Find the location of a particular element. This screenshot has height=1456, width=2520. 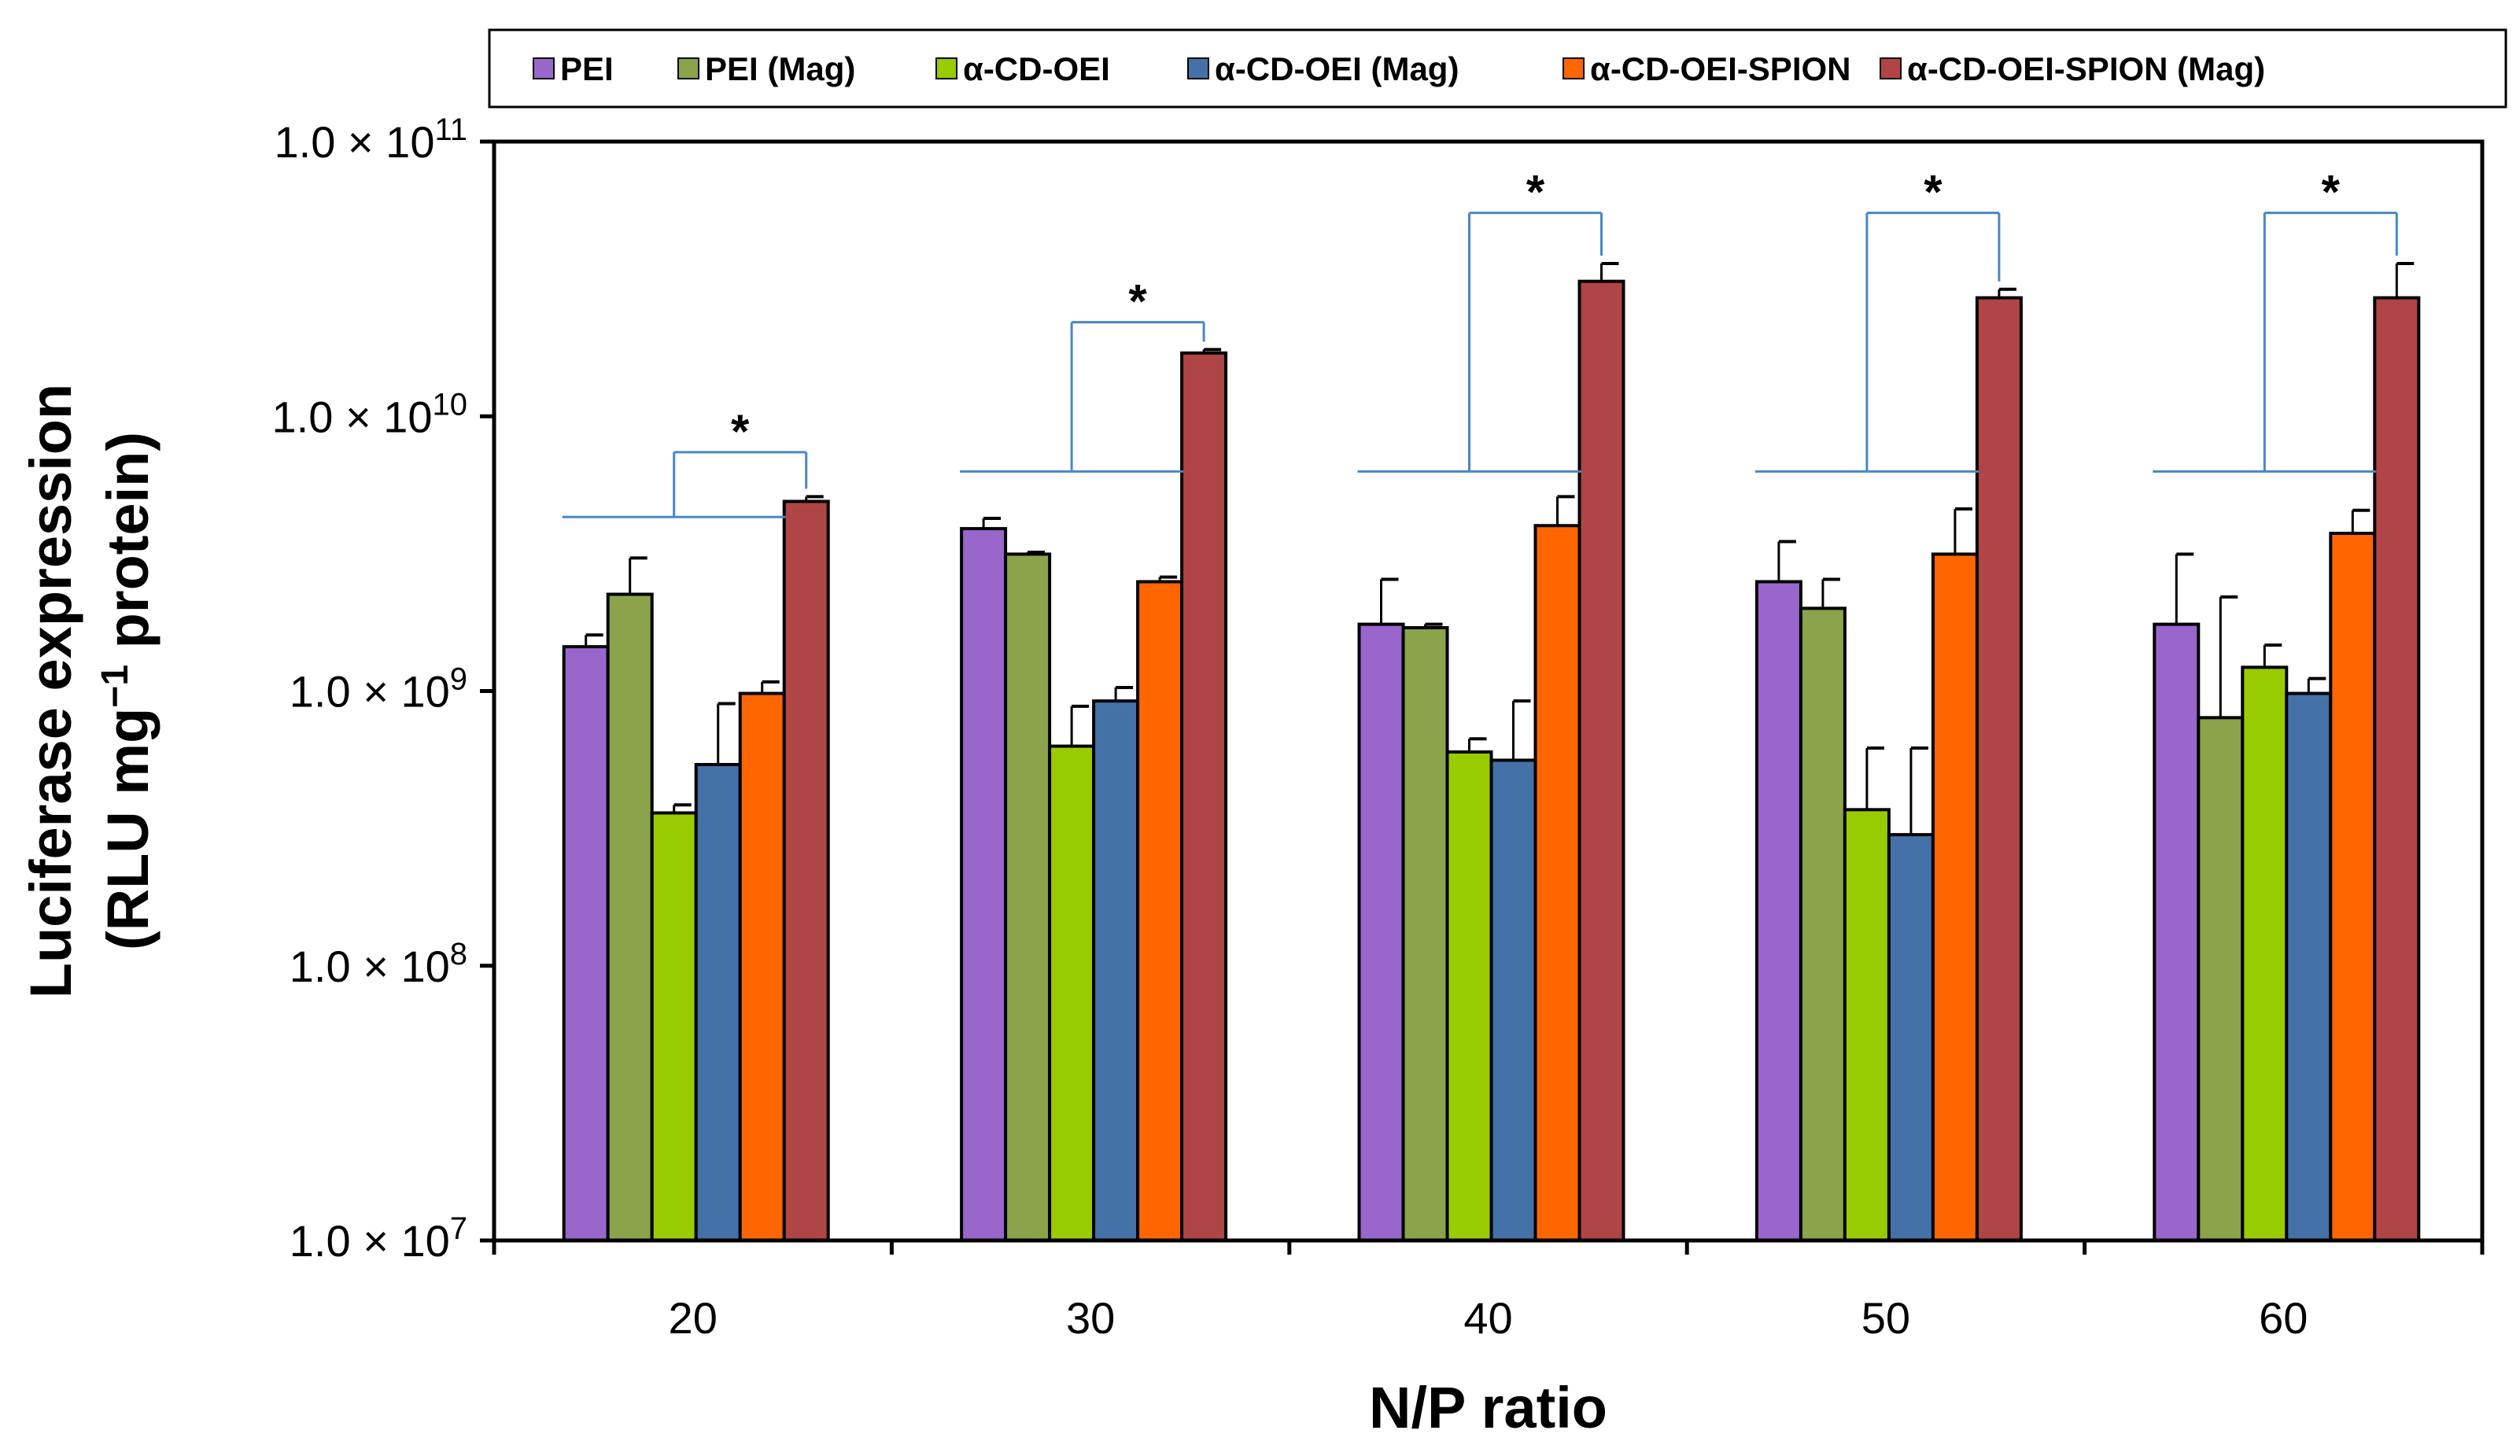

y-tick-label-7: 1.0 × 10⁷ is located at coordinates (378, 1238).